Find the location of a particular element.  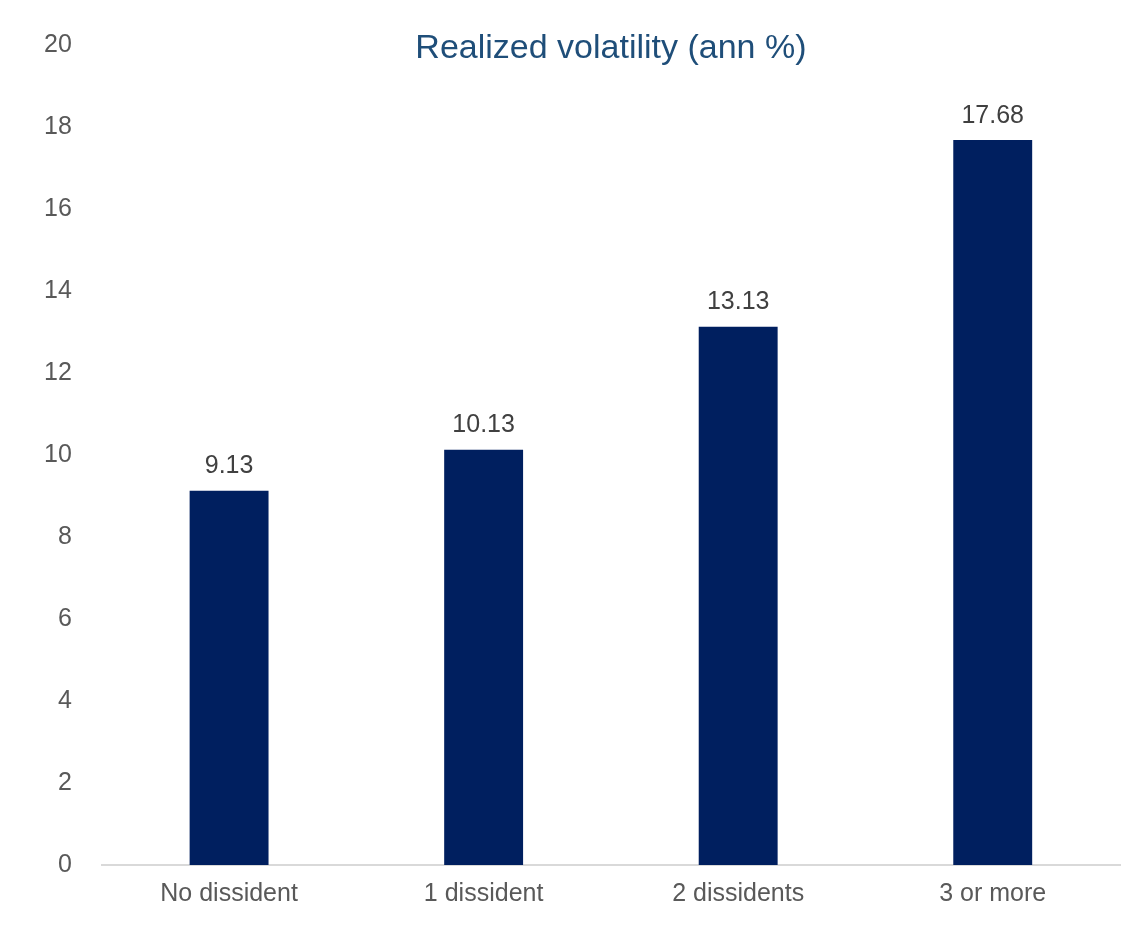

y-tick-label: 20 is located at coordinates (58, 42).